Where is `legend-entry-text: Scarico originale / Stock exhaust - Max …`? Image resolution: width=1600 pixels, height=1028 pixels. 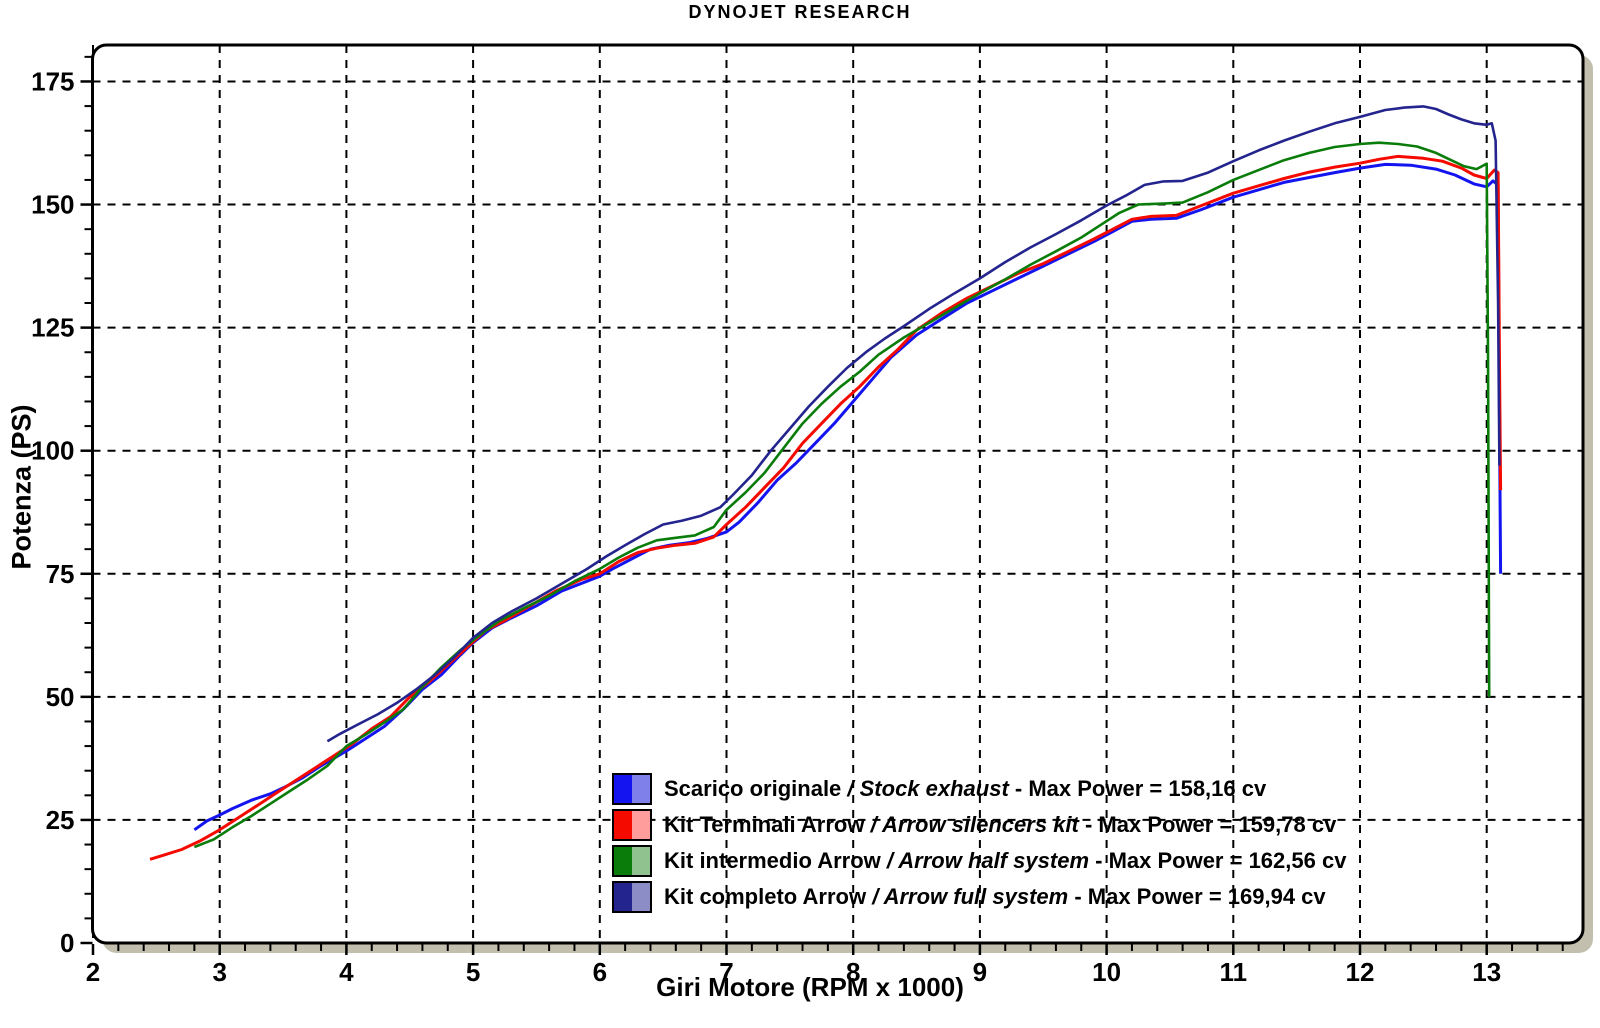
legend-entry-text: Scarico originale / Stock exhaust - Max … is located at coordinates (965, 789).